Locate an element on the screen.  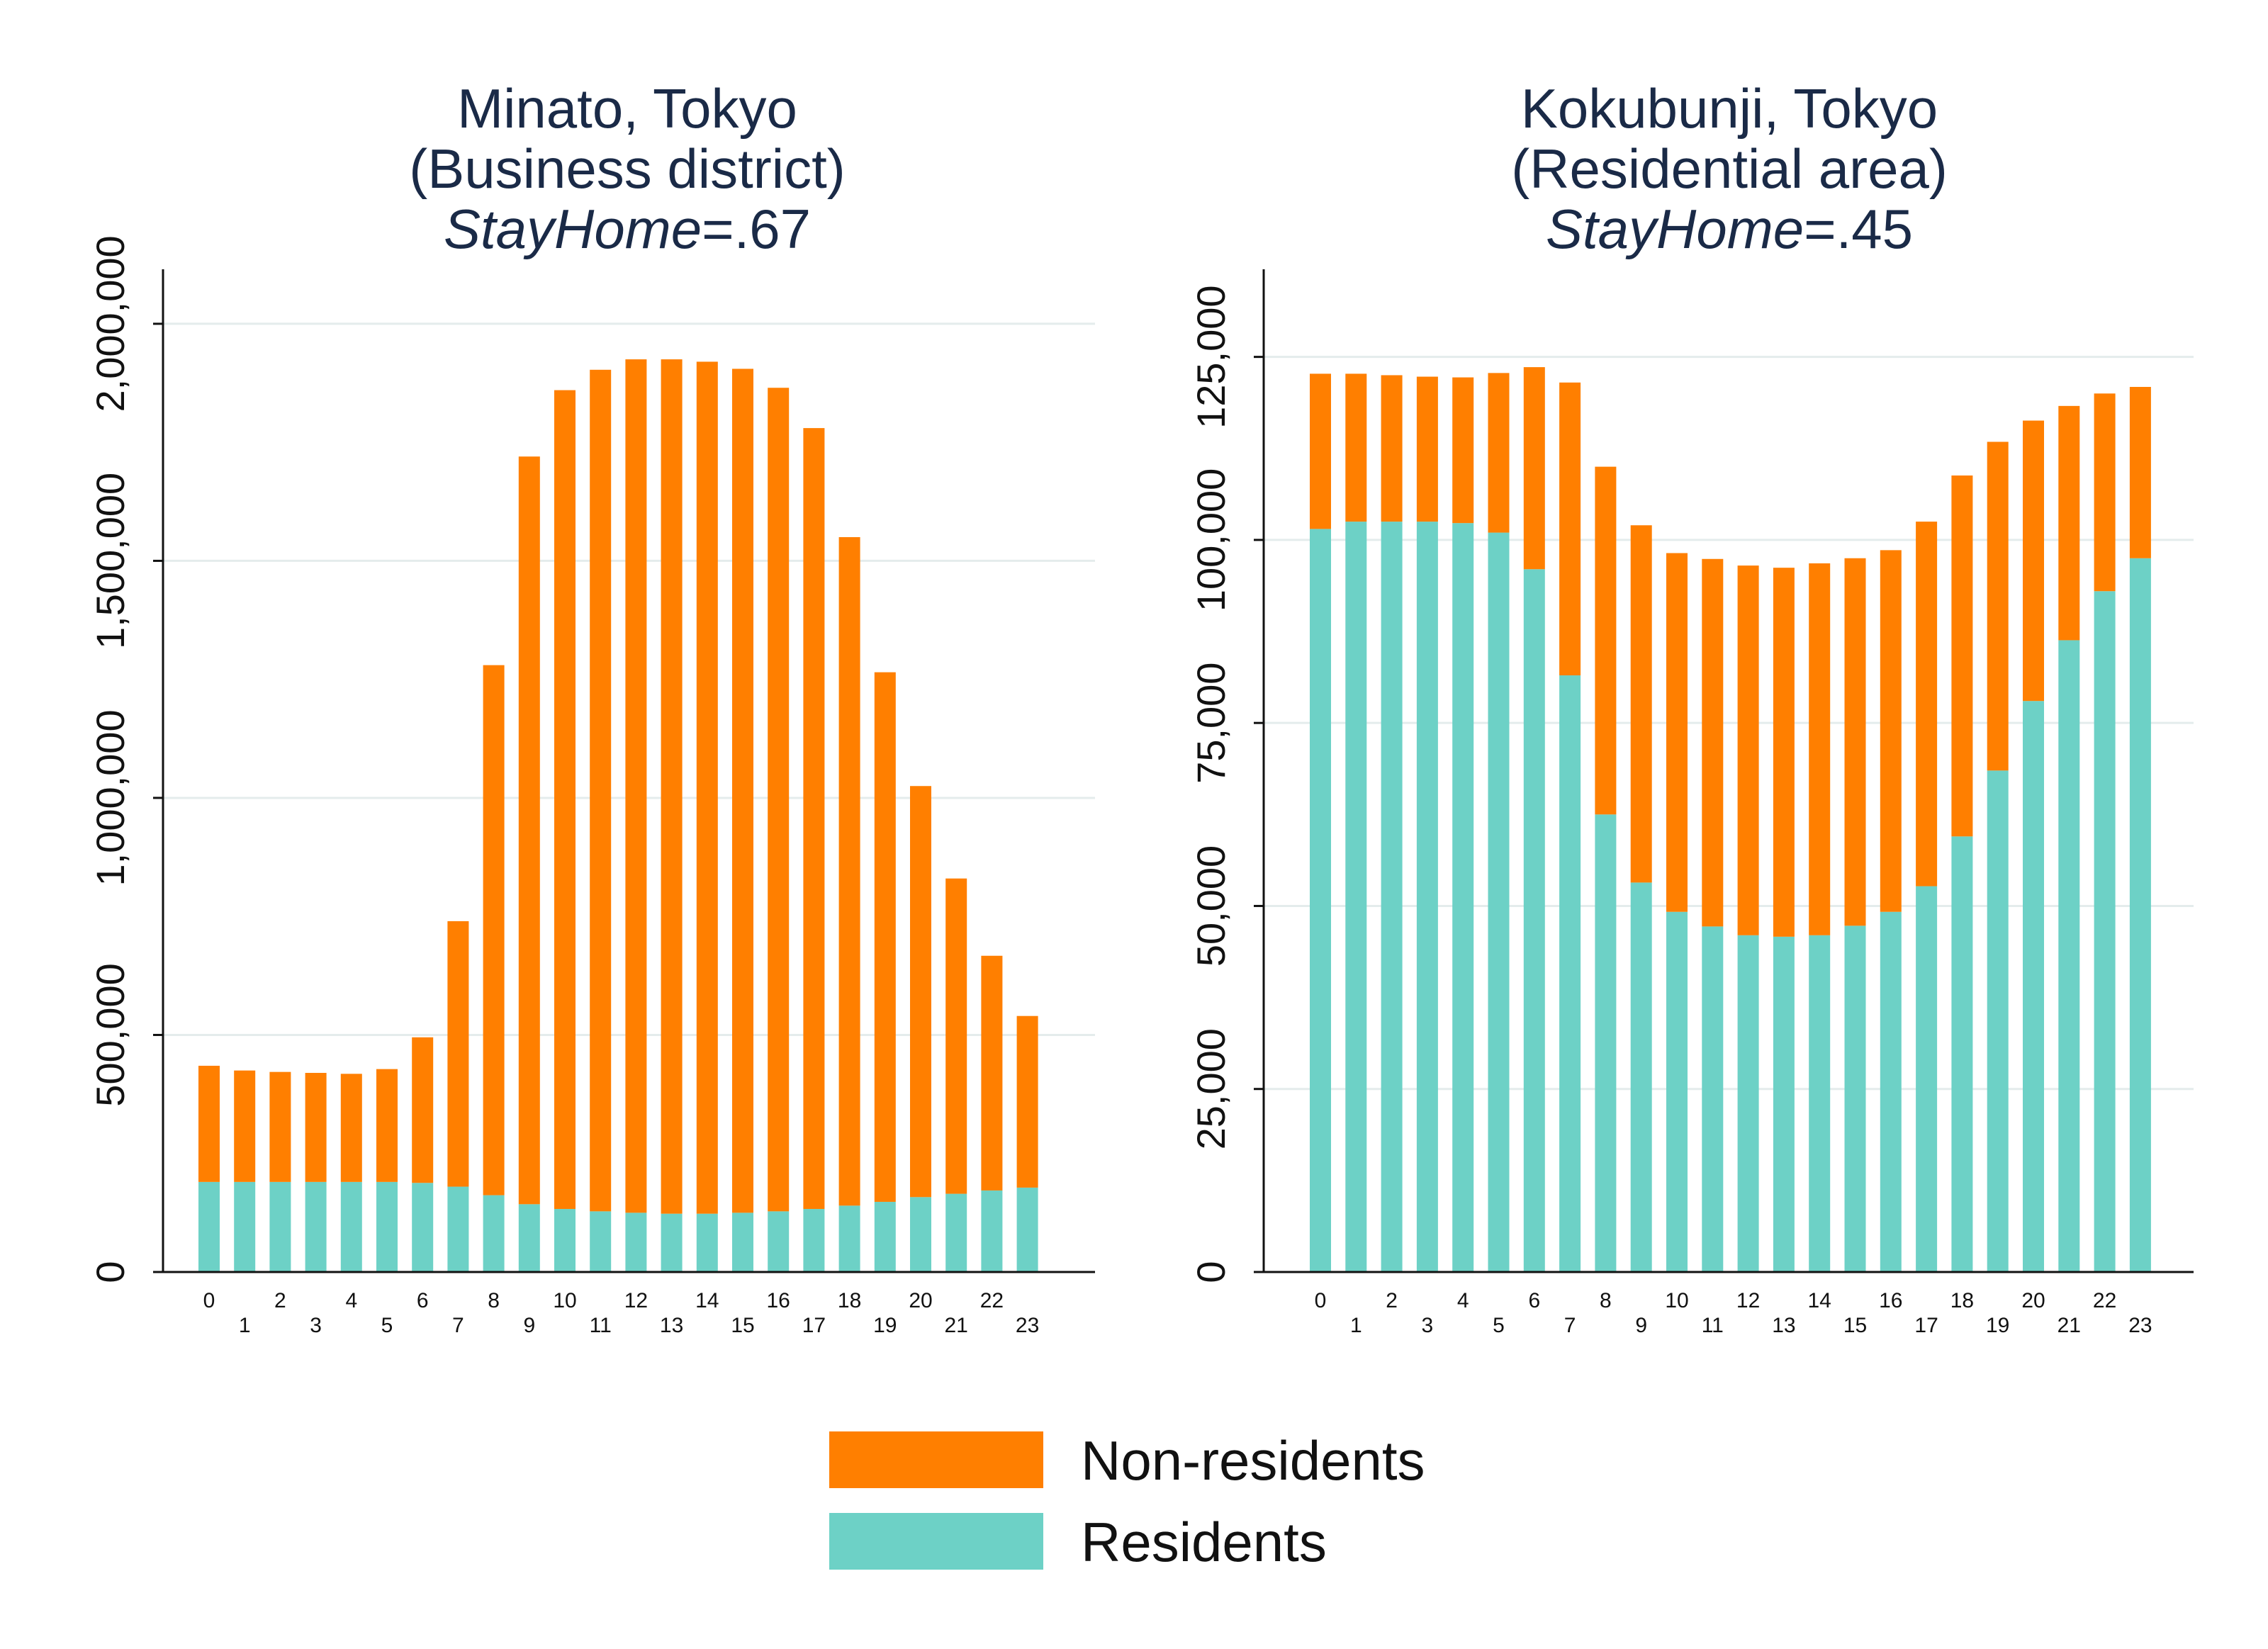
x-tick-label: 17 is located at coordinates (814, 1325).